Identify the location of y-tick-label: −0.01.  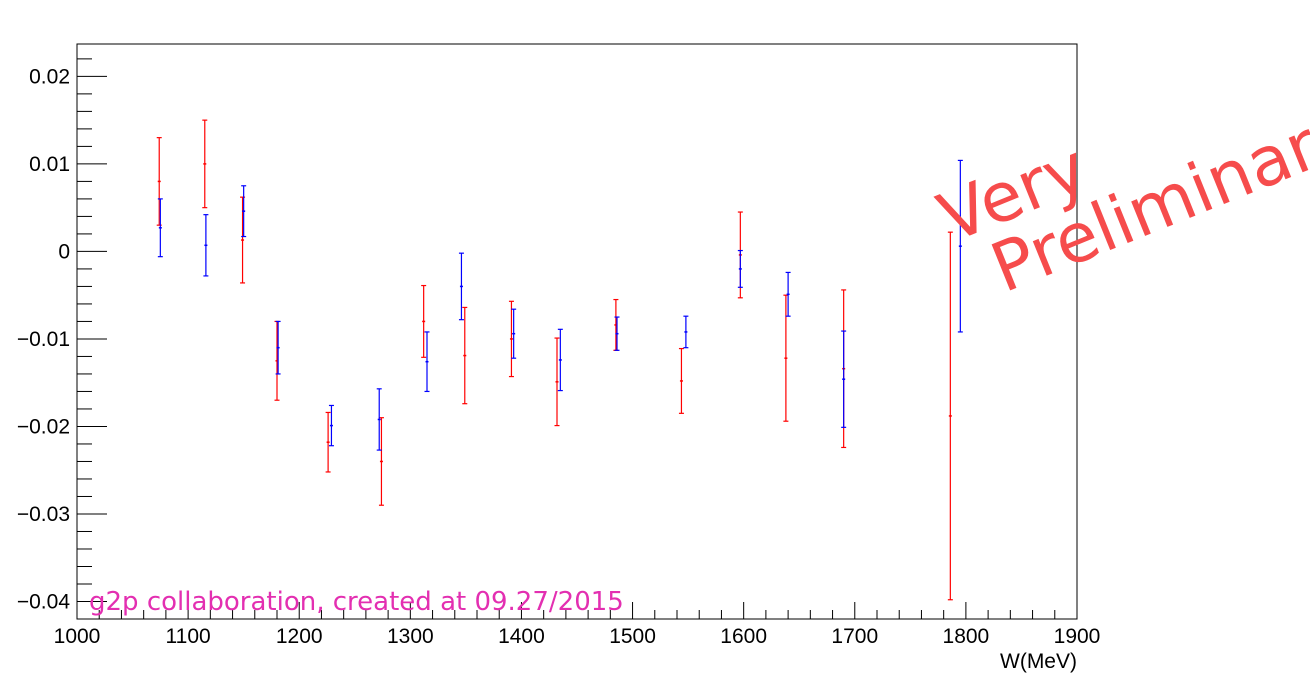
(43, 339).